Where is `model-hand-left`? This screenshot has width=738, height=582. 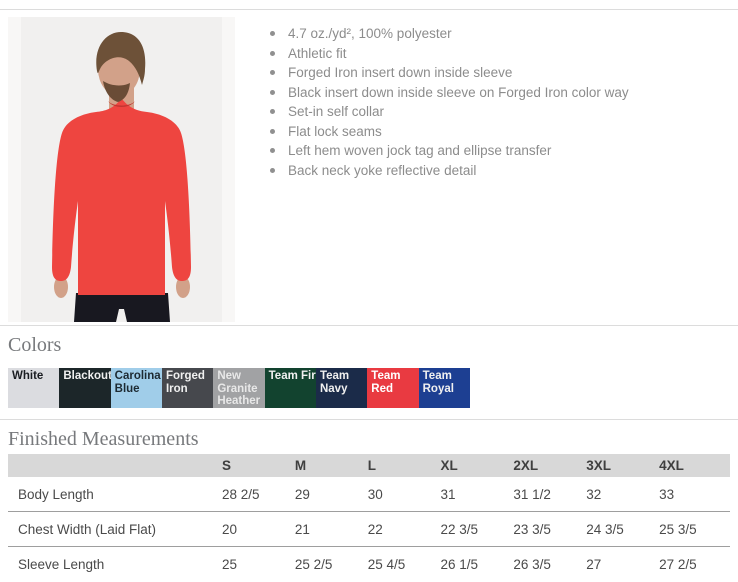 model-hand-left is located at coordinates (61, 287).